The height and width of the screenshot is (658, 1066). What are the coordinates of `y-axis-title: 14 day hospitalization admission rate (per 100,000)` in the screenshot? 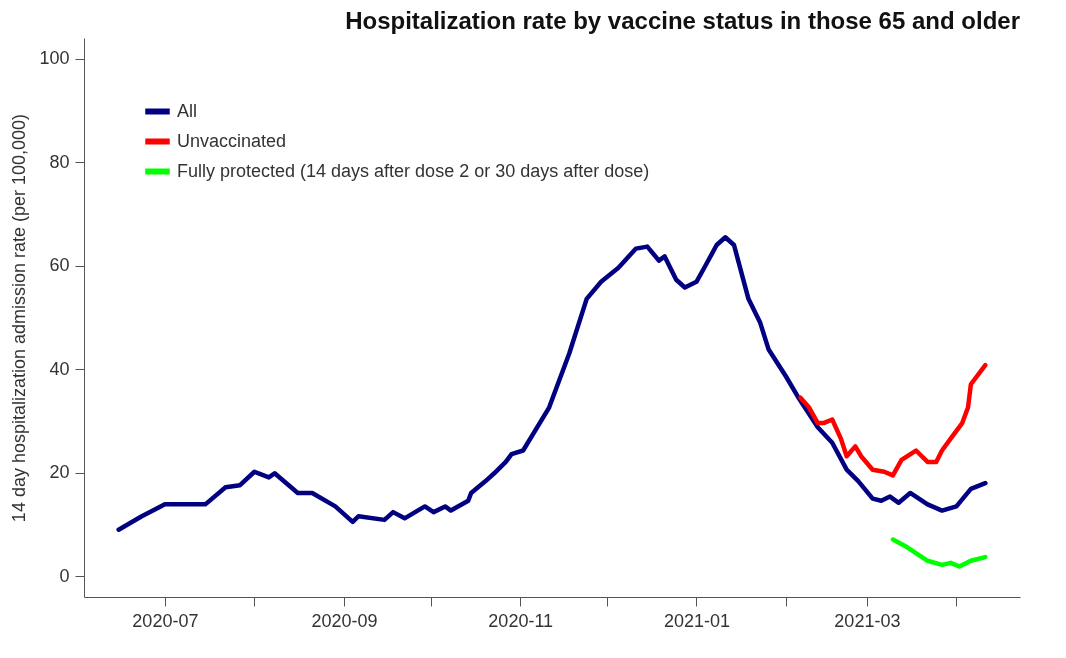 It's located at (19, 318).